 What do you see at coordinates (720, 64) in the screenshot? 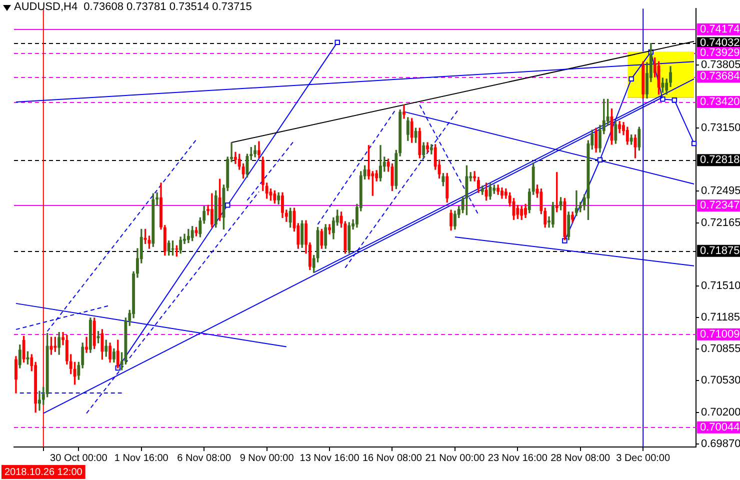
I see `y-tick-label: 0.73805` at bounding box center [720, 64].